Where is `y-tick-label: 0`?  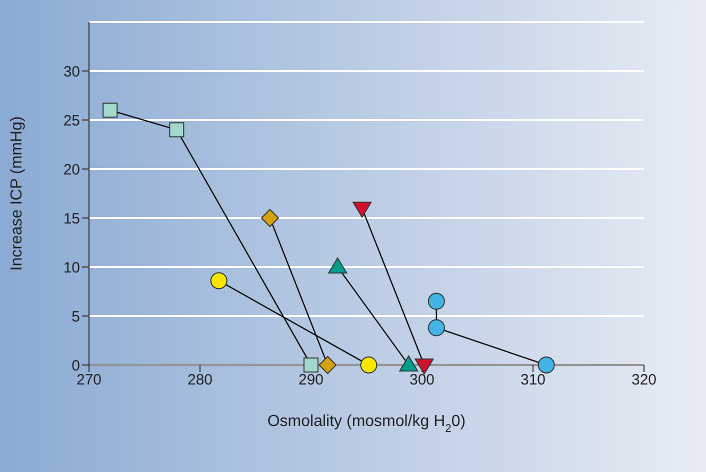 y-tick-label: 0 is located at coordinates (76, 365).